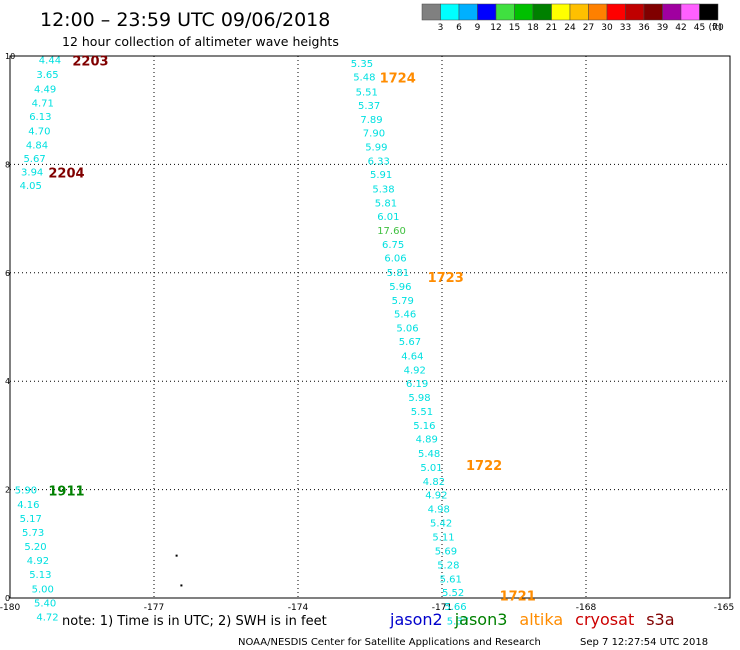 The height and width of the screenshot is (650, 740). I want to click on colorbar-label: 3, so click(441, 28).